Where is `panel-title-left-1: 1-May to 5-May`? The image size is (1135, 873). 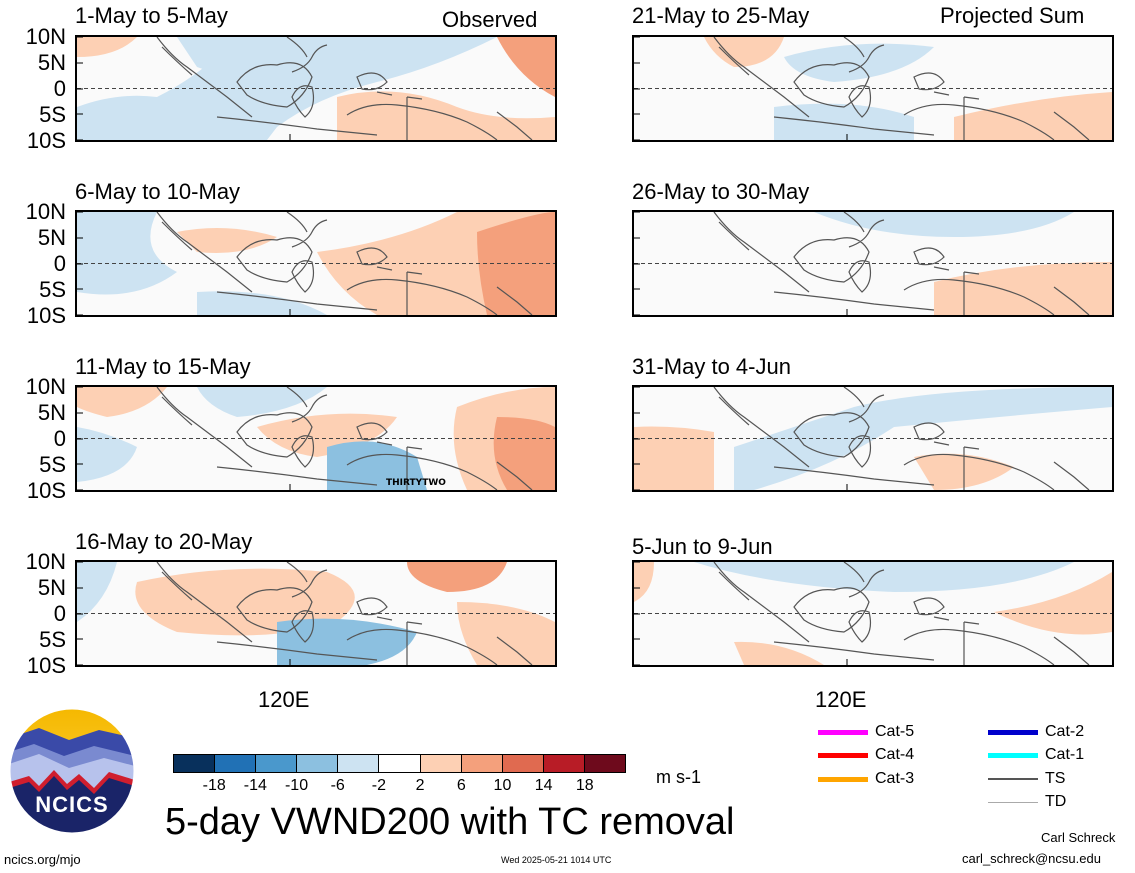
panel-title-left-1: 1-May to 5-May is located at coordinates (151, 15).